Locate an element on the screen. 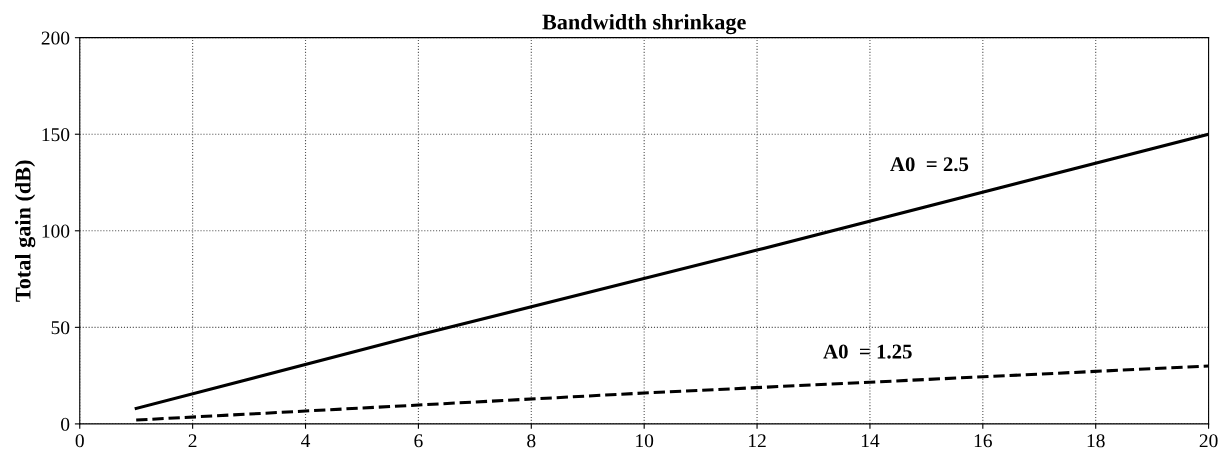  x-tick-label: 8 is located at coordinates (531, 441).